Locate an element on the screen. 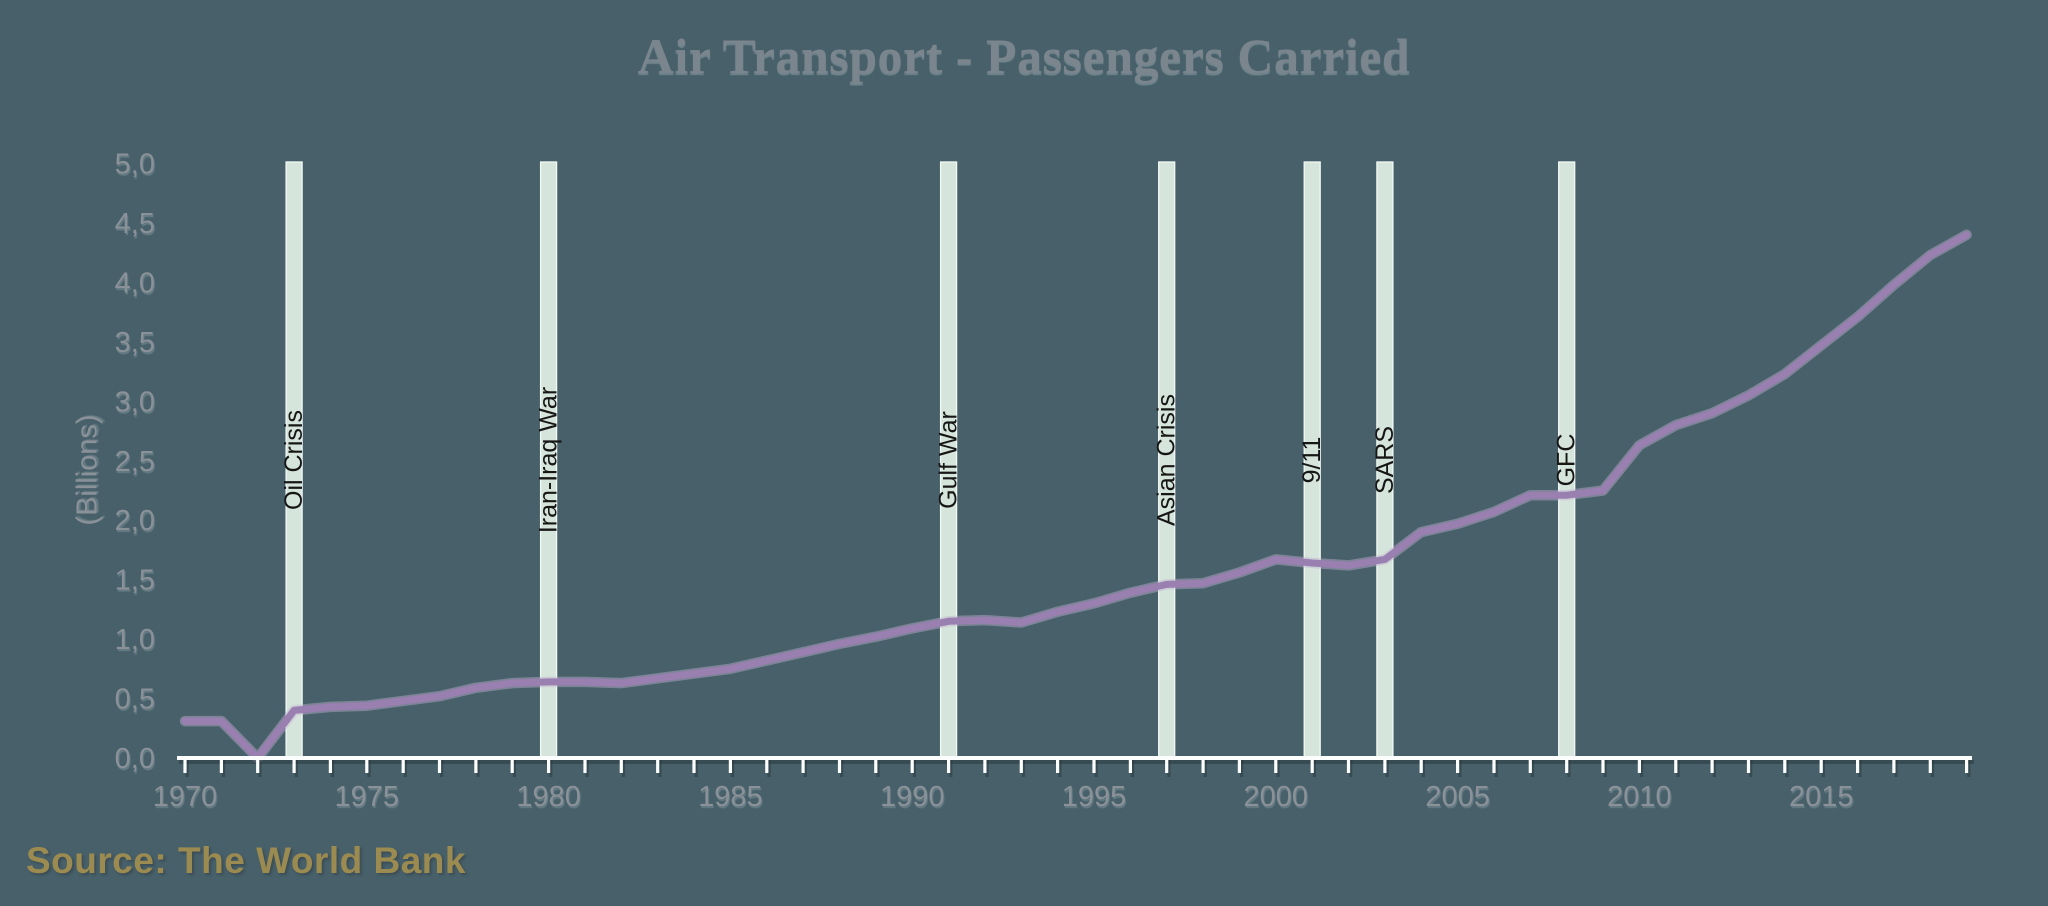 Image resolution: width=2048 pixels, height=906 pixels. x-axis-shadow is located at coordinates (1076, 762).